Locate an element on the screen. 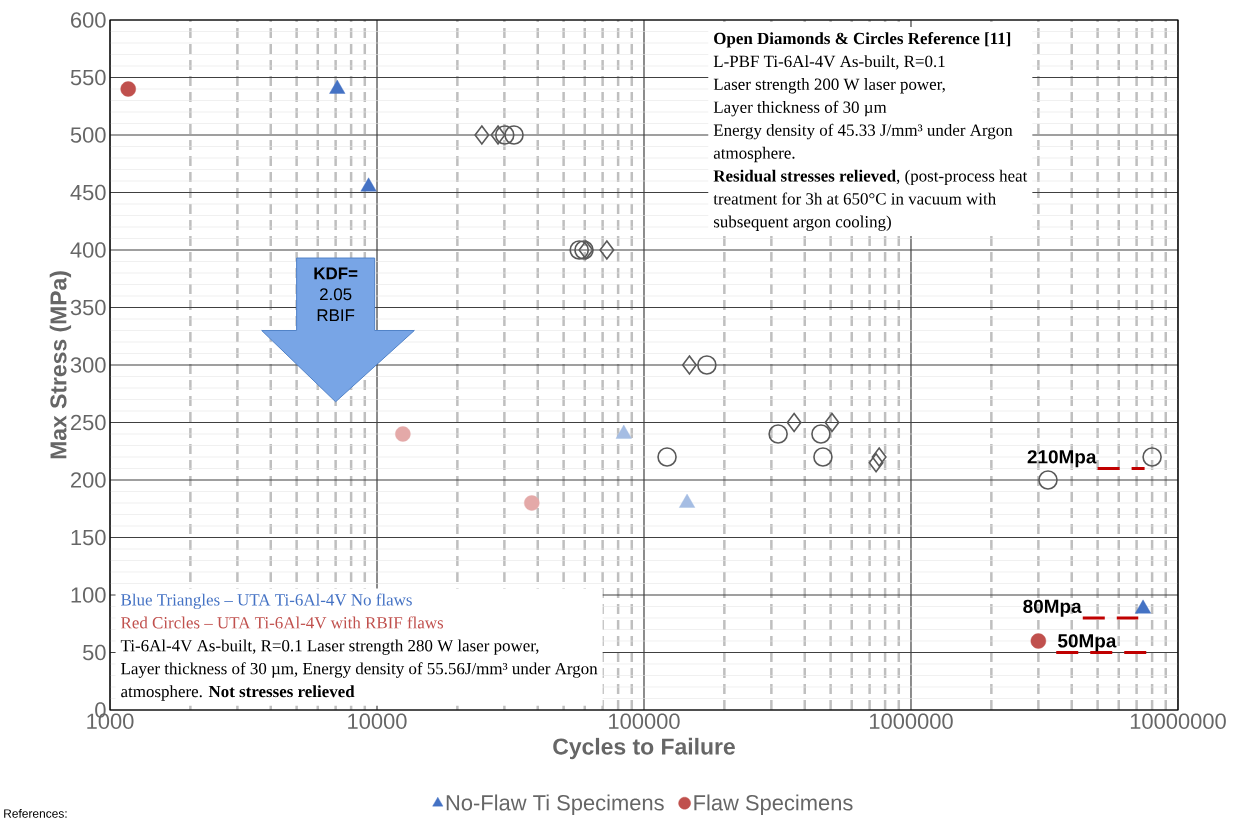 This screenshot has height=820, width=1247. annotation: Layer thickness of 30 µm, Energy density of 55.56J/mm³ under Argon is located at coordinates (359, 670).